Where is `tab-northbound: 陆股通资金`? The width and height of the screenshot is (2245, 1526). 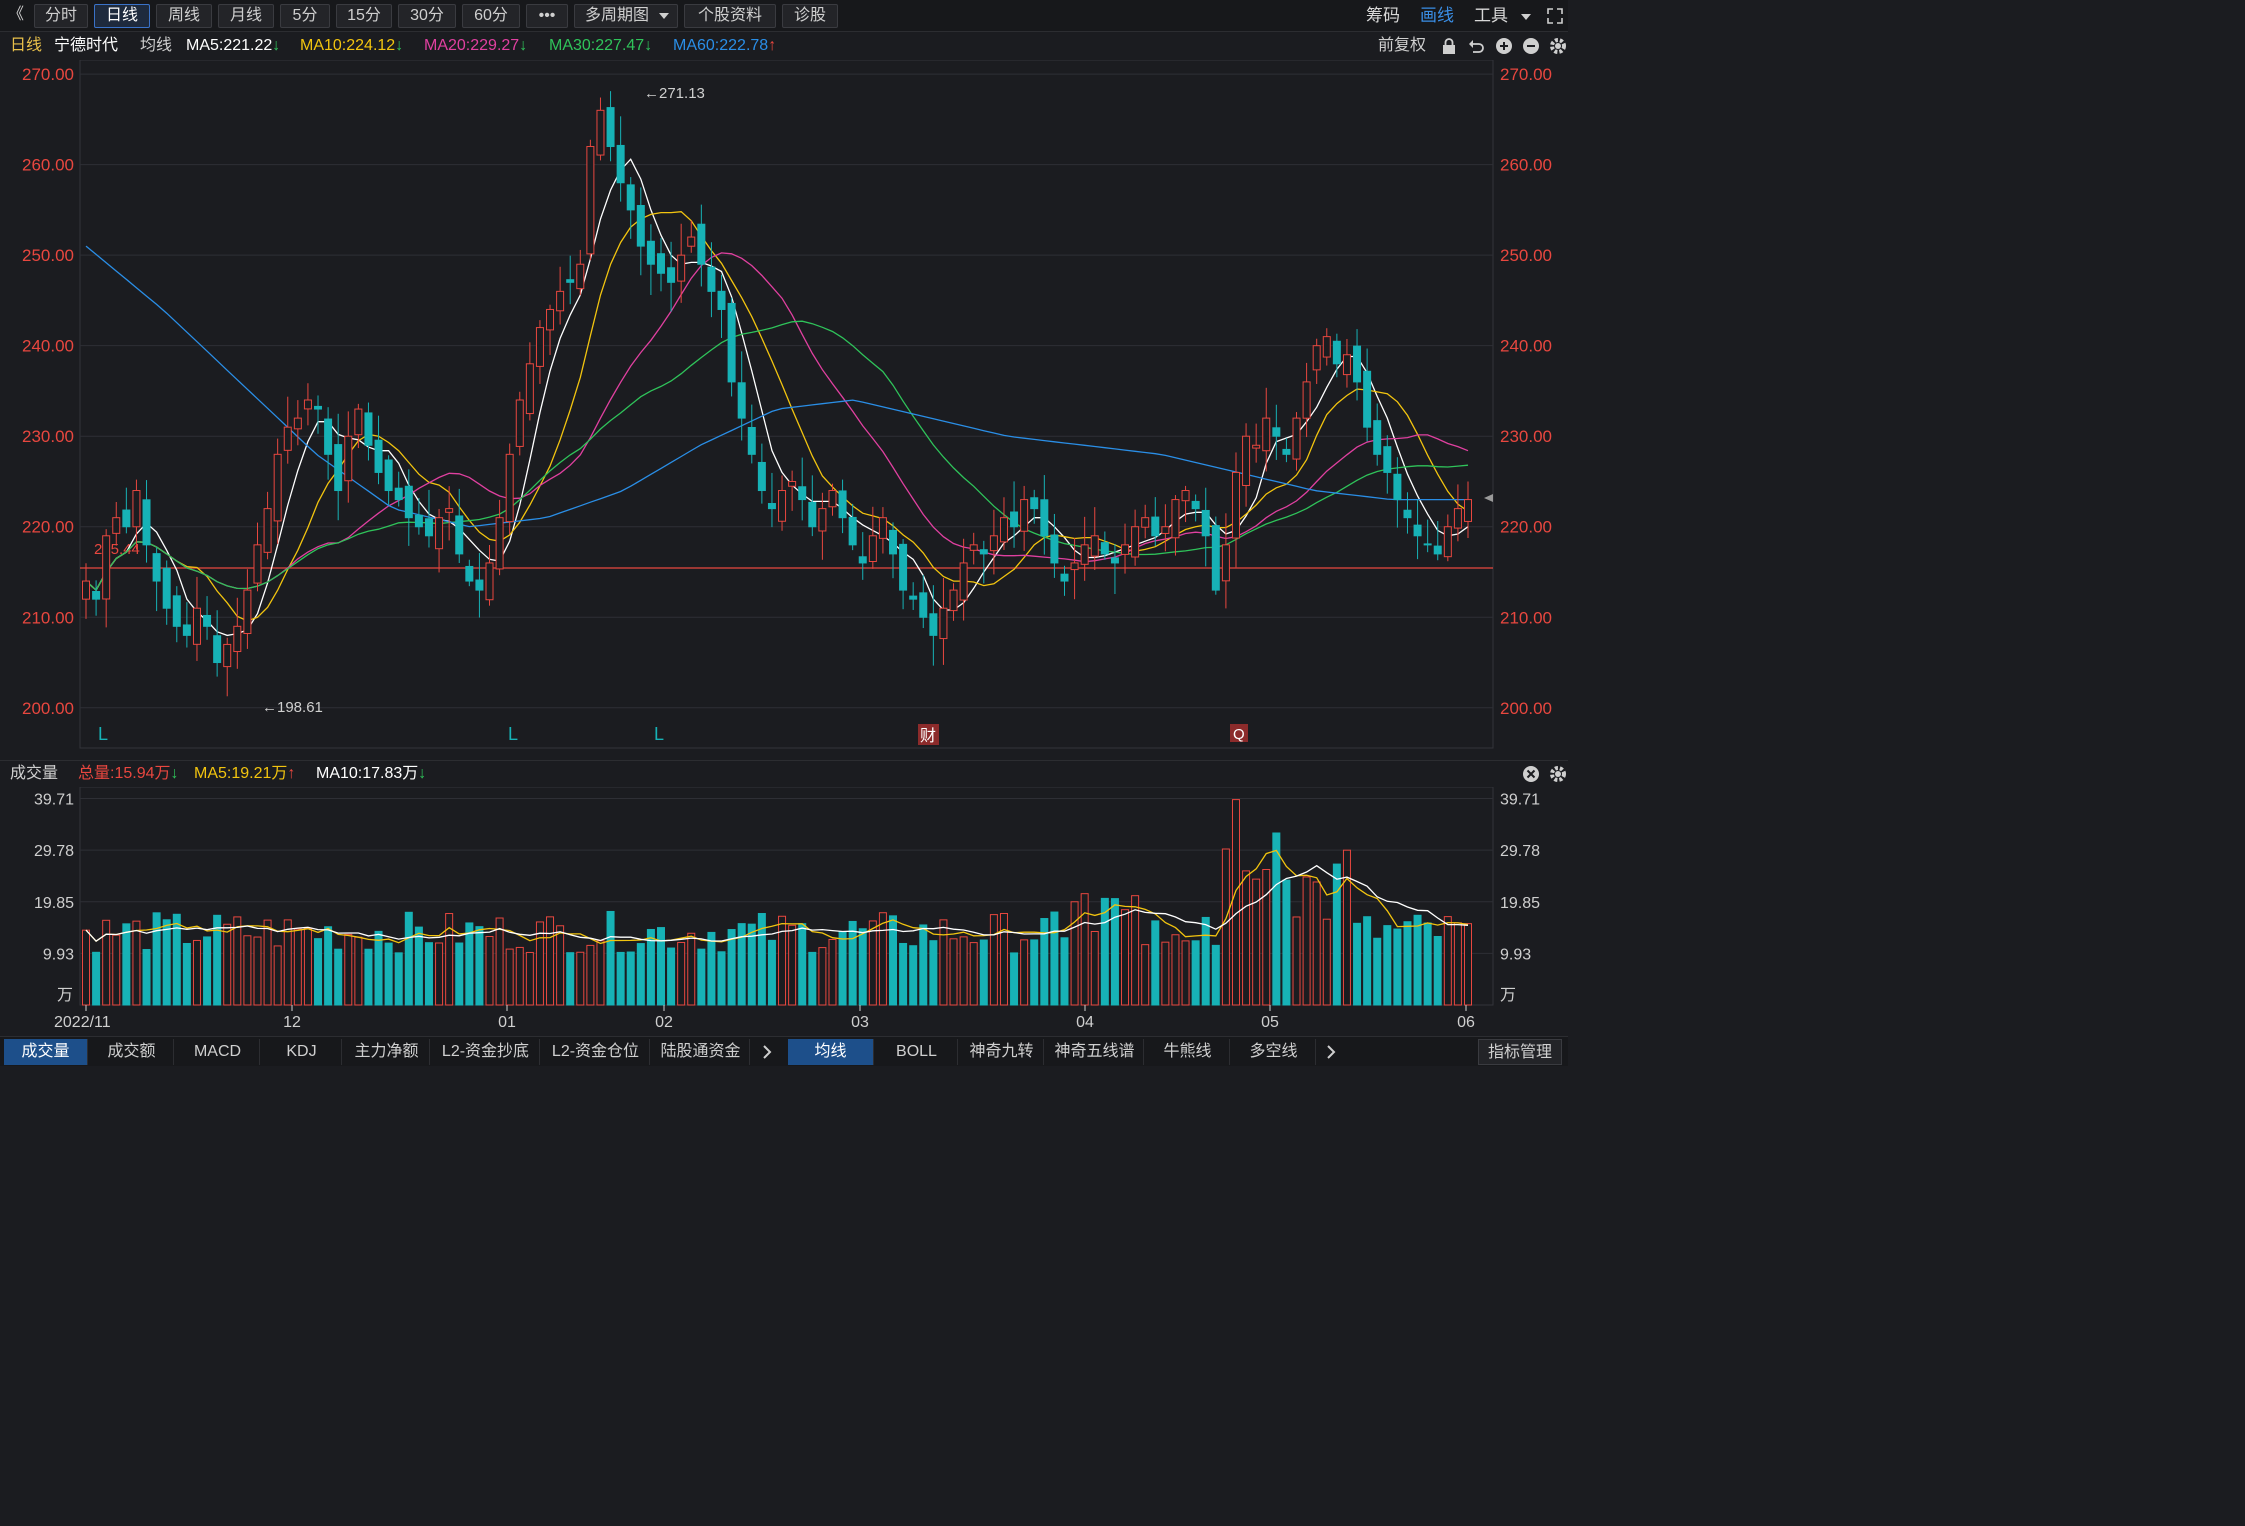 tab-northbound: 陆股通资金 is located at coordinates (701, 1052).